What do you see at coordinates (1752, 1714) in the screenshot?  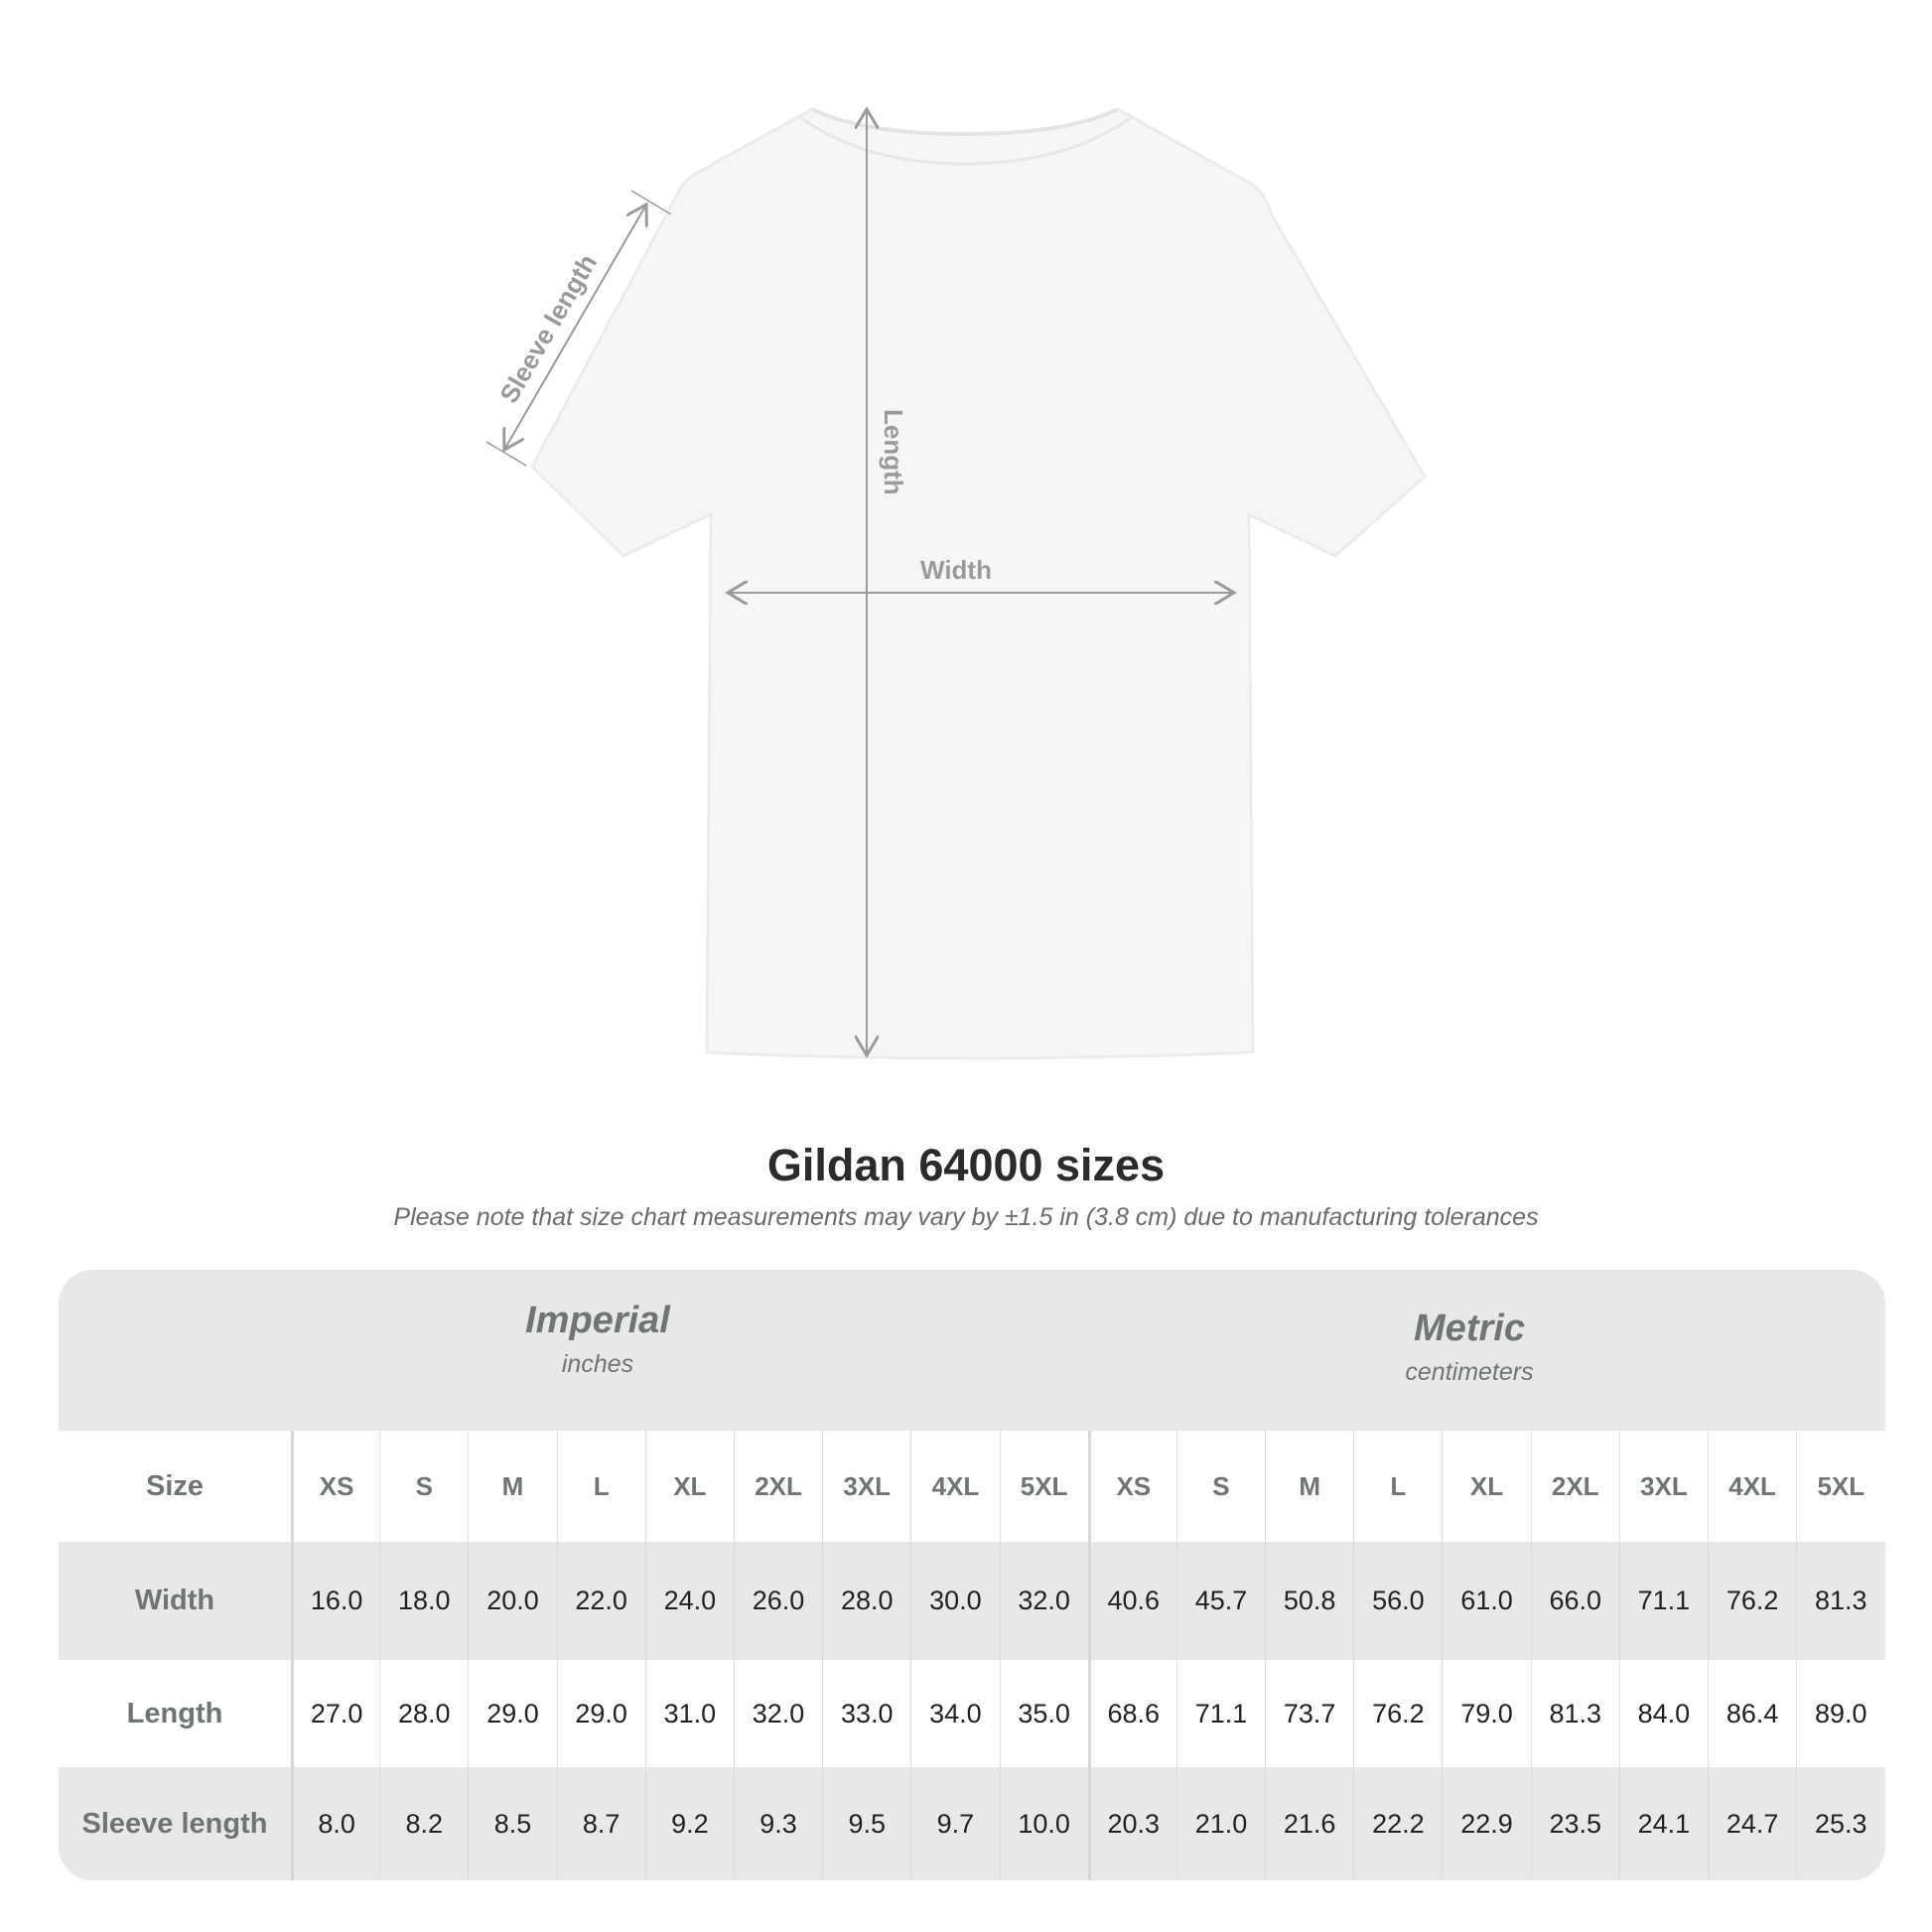 I see `value-cell: 86.4` at bounding box center [1752, 1714].